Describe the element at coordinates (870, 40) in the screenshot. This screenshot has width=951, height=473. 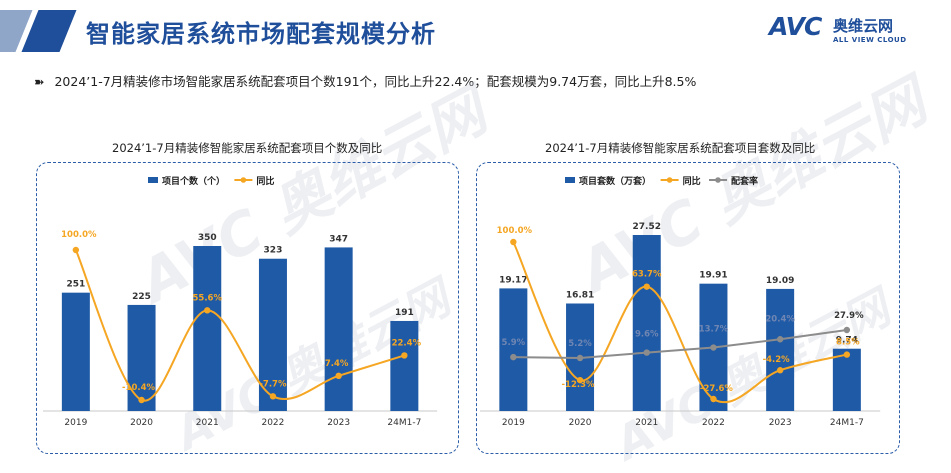
I see `logo-en-name: ALL VIEW CLOUD` at that location.